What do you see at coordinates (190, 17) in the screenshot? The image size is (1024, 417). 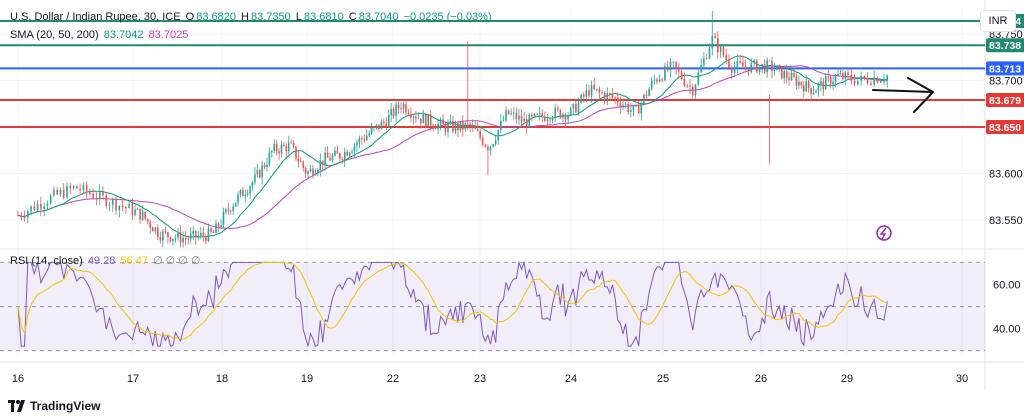 I see `open-label: O` at bounding box center [190, 17].